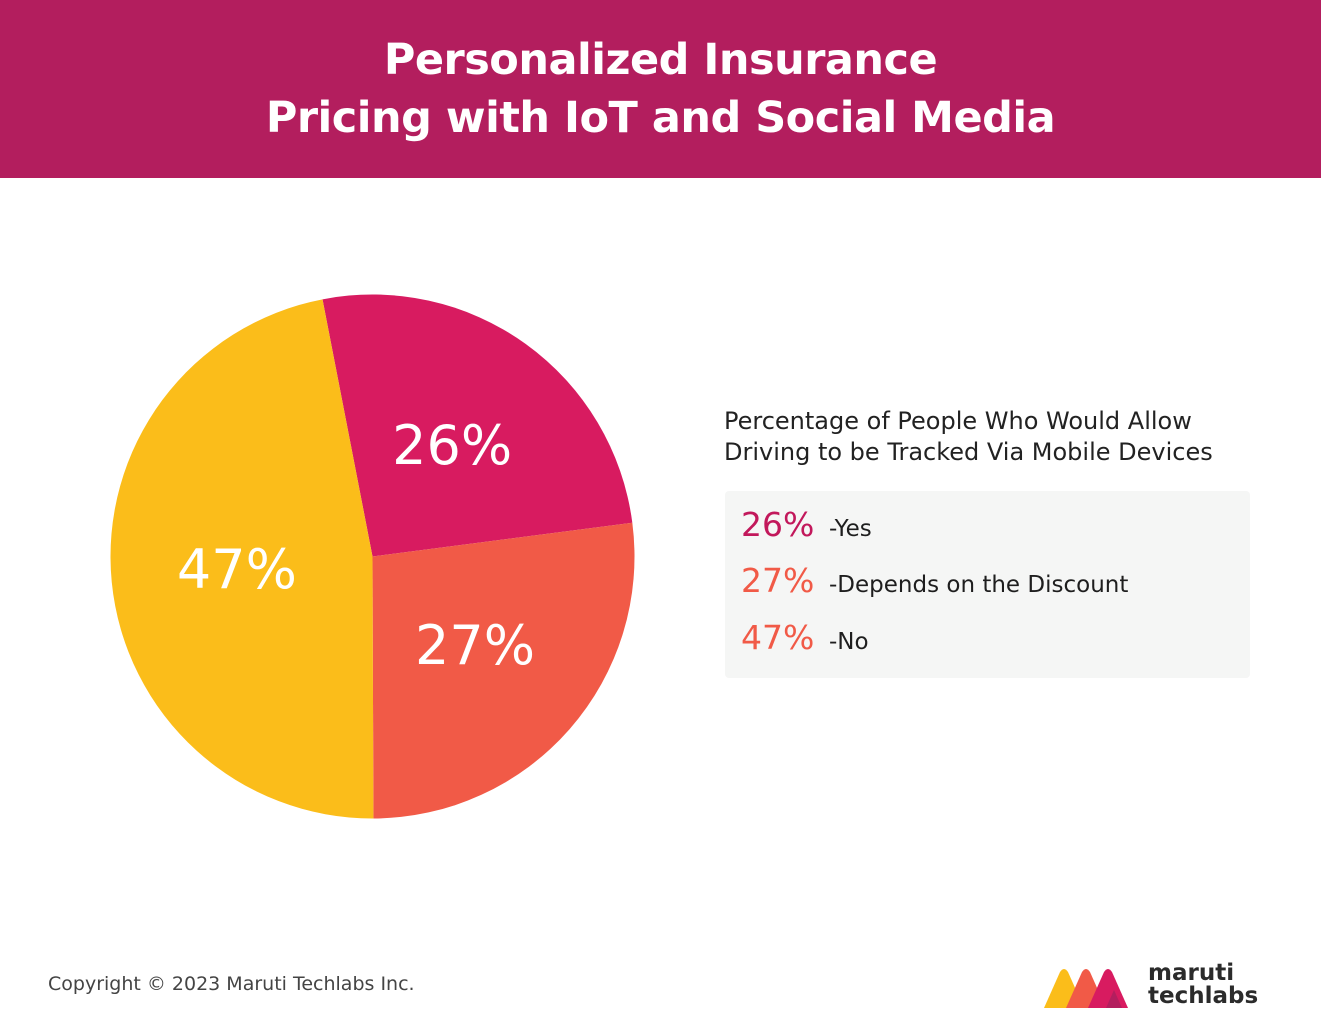 The image size is (1321, 1032). Describe the element at coordinates (1191, 973) in the screenshot. I see `logo-text-line-1: maruti` at that location.